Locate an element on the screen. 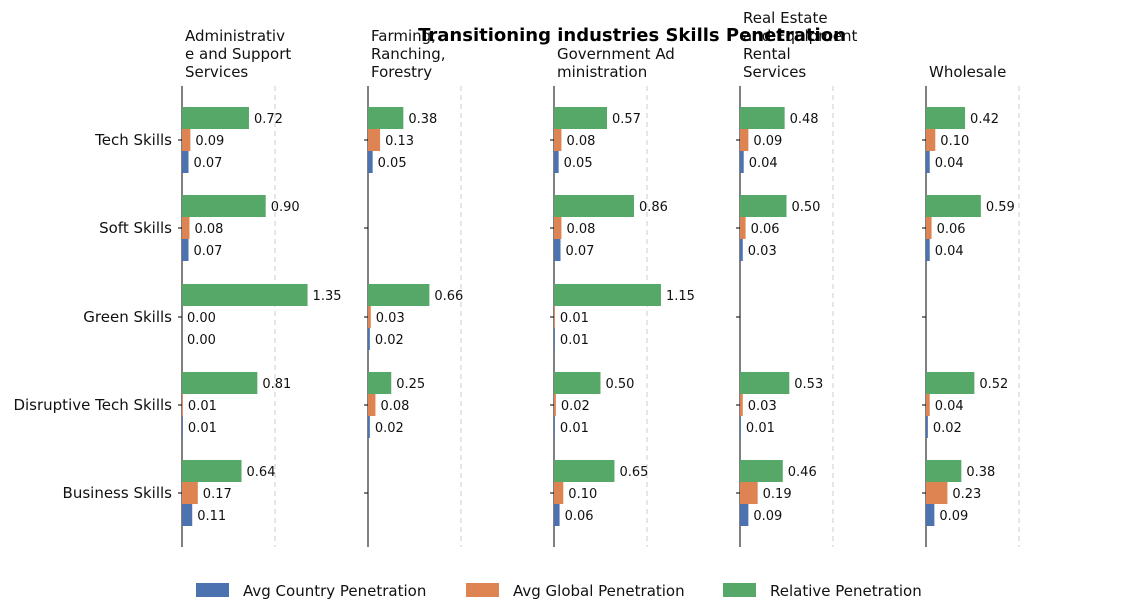 This screenshot has width=1122, height=615. value-label: 0.46 is located at coordinates (802, 472).